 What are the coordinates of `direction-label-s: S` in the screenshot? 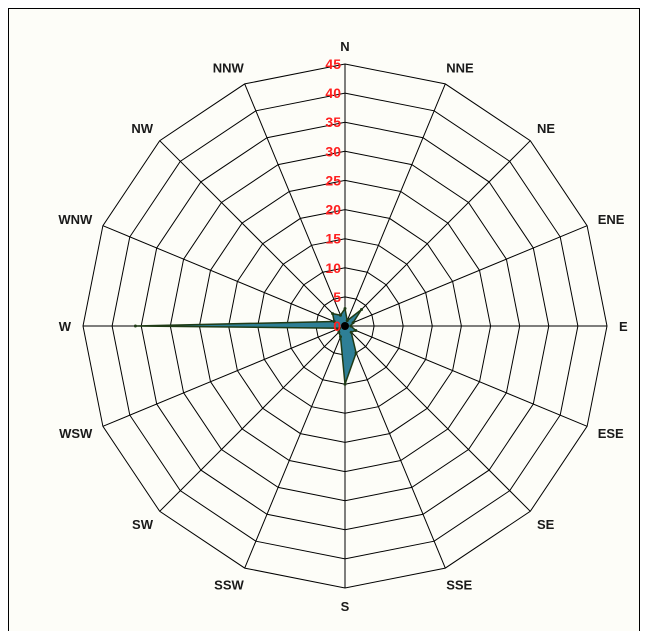 It's located at (345, 606).